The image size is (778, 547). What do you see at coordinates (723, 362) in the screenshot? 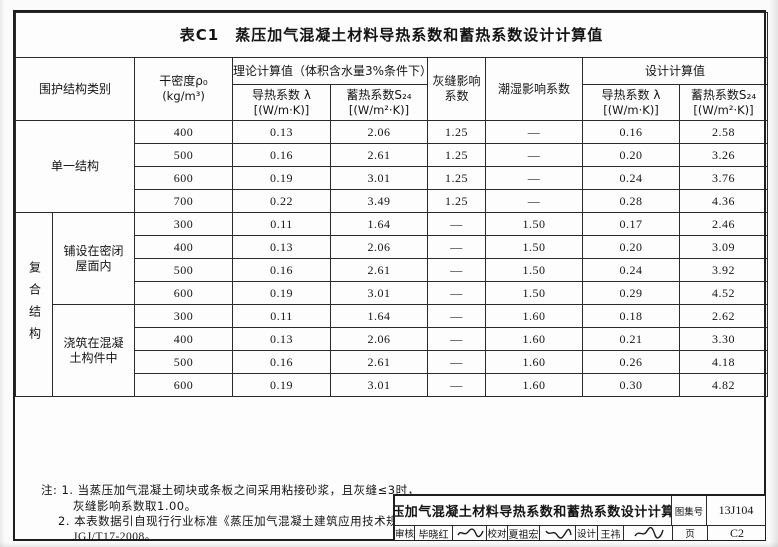
I see `table-cell: 4.18` at bounding box center [723, 362].